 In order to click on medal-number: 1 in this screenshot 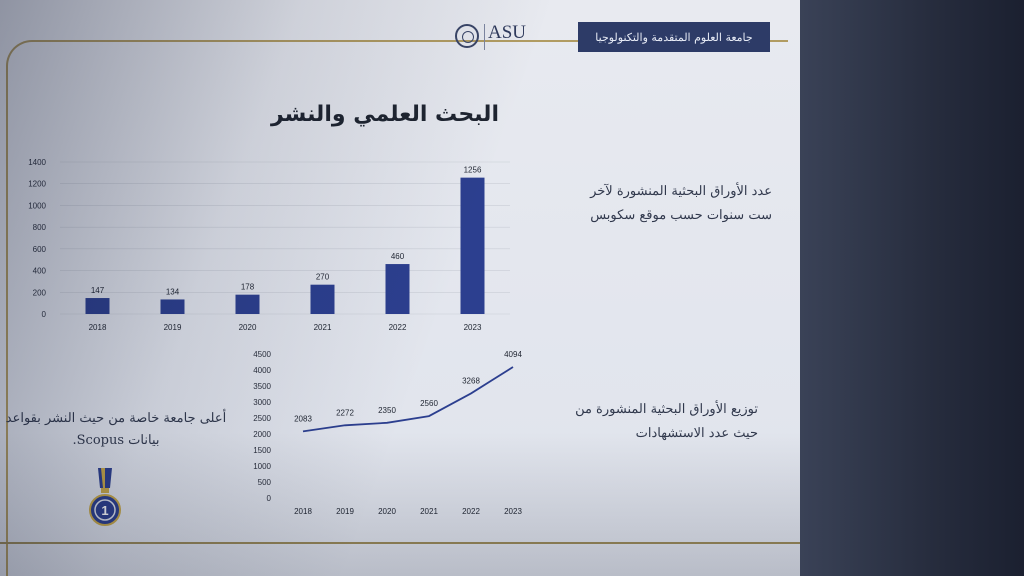, I will do `click(104, 510)`.